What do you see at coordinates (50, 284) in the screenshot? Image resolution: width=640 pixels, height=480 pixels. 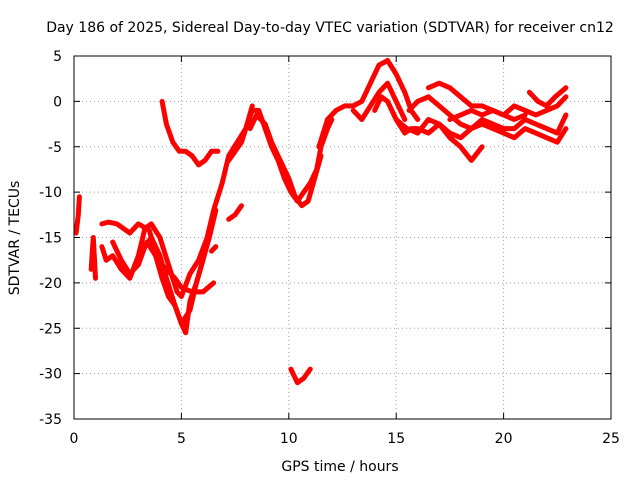 I see `y-tick-label: -20` at bounding box center [50, 284].